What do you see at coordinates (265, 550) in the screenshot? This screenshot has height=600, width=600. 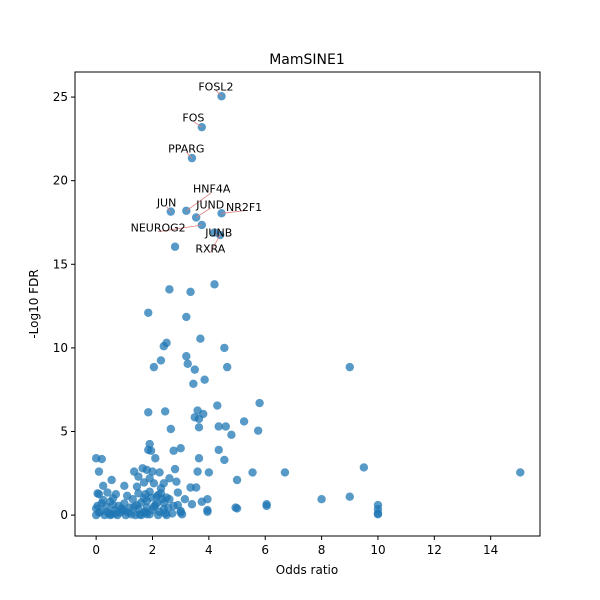 I see `x-tick-label: 6` at bounding box center [265, 550].